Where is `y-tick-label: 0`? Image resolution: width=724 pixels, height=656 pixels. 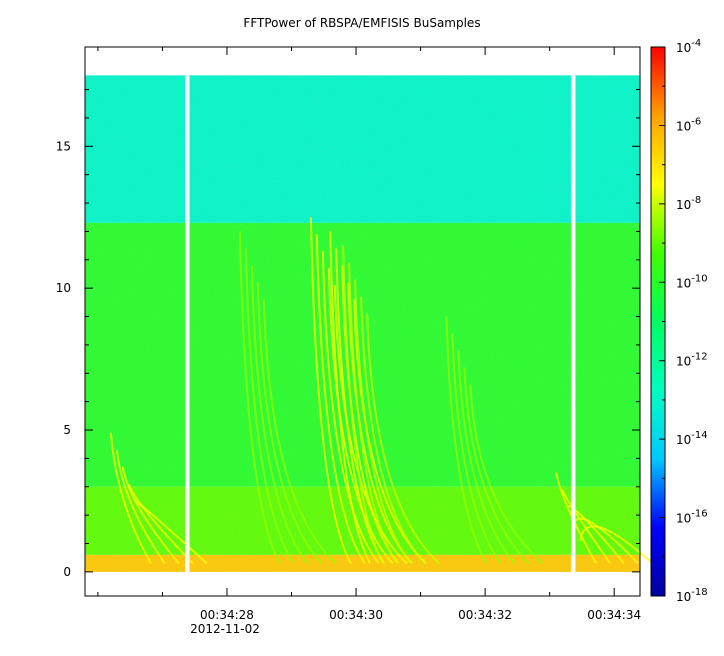
y-tick-label: 0 is located at coordinates (67, 572).